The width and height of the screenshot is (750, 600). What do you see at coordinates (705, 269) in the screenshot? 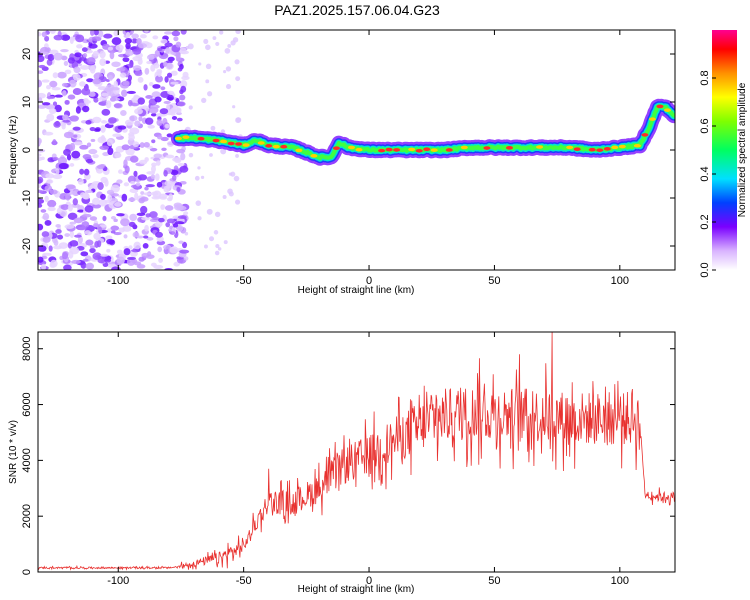
I see `colorbar-tick-label: 0.0` at bounding box center [705, 269].